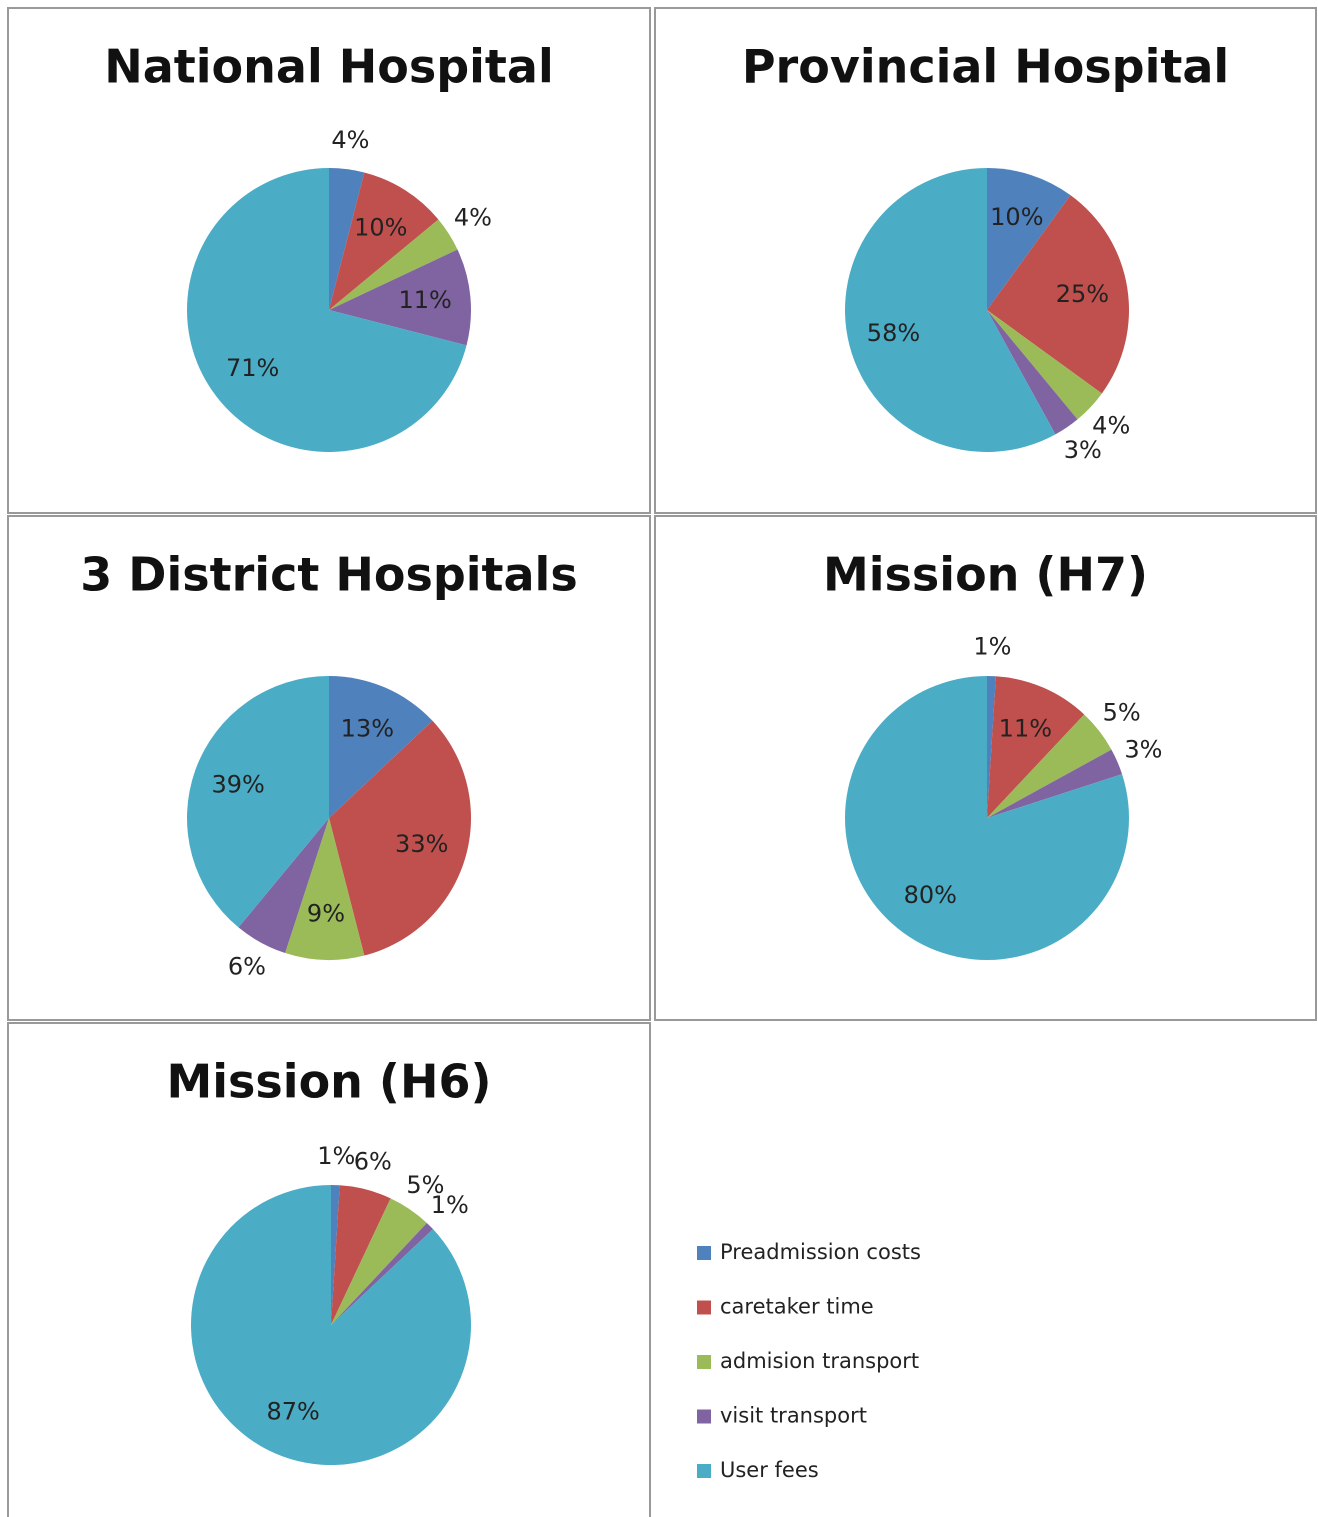  I want to click on data-label: 39%, so click(237, 784).